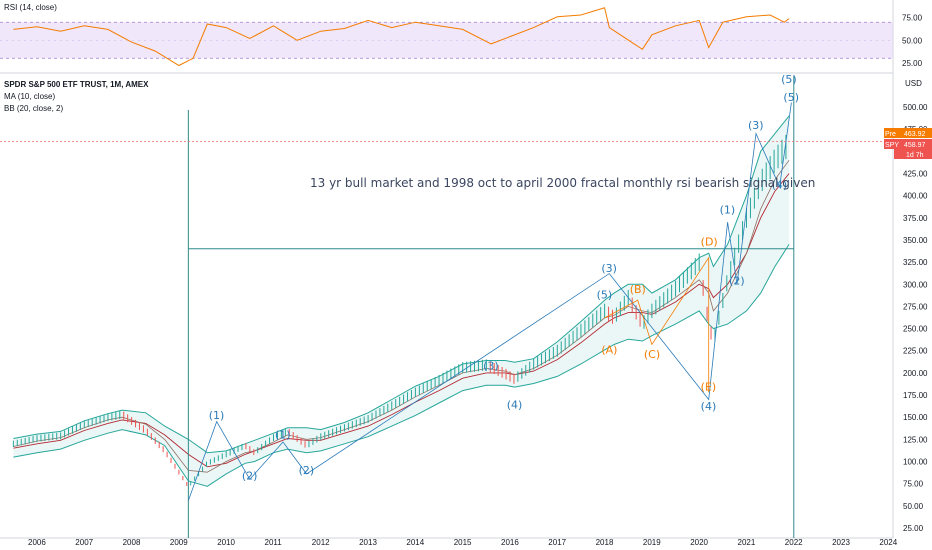 The height and width of the screenshot is (550, 932). What do you see at coordinates (747, 542) in the screenshot?
I see `year-tick-label: 2021` at bounding box center [747, 542].